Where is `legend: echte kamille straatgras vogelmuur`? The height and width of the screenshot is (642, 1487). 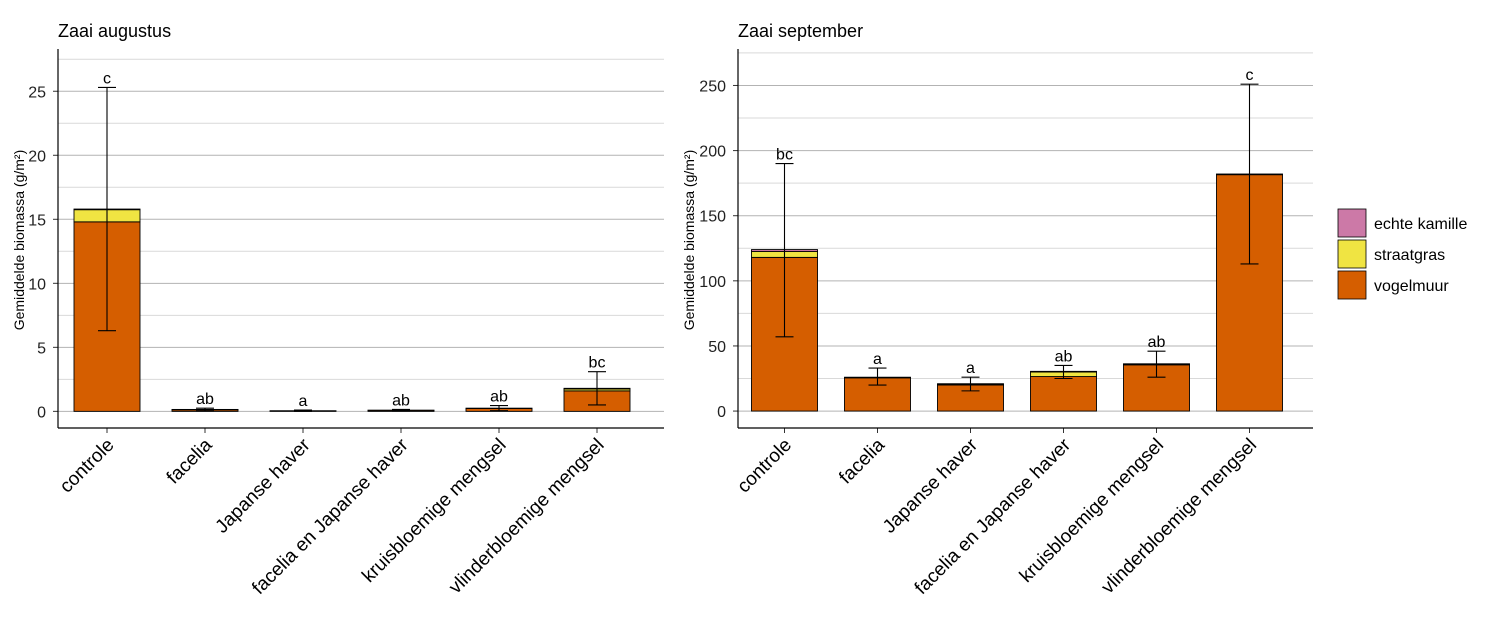
legend: echte kamille straatgras vogelmuur is located at coordinates (1402, 254).